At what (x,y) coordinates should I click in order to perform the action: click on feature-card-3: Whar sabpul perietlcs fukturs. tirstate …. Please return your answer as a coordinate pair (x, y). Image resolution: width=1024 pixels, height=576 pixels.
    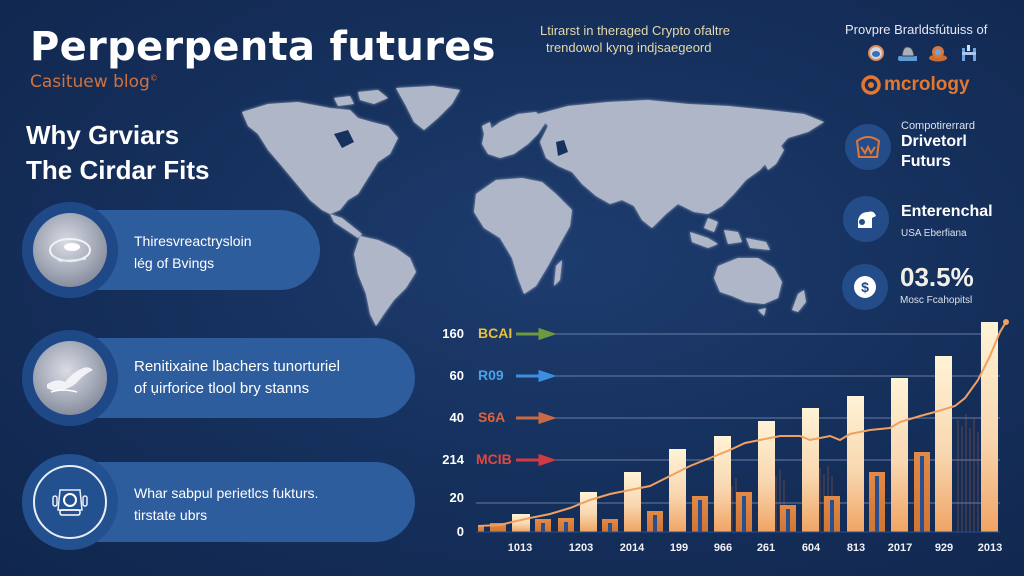
    Looking at the image, I should click on (218, 502).